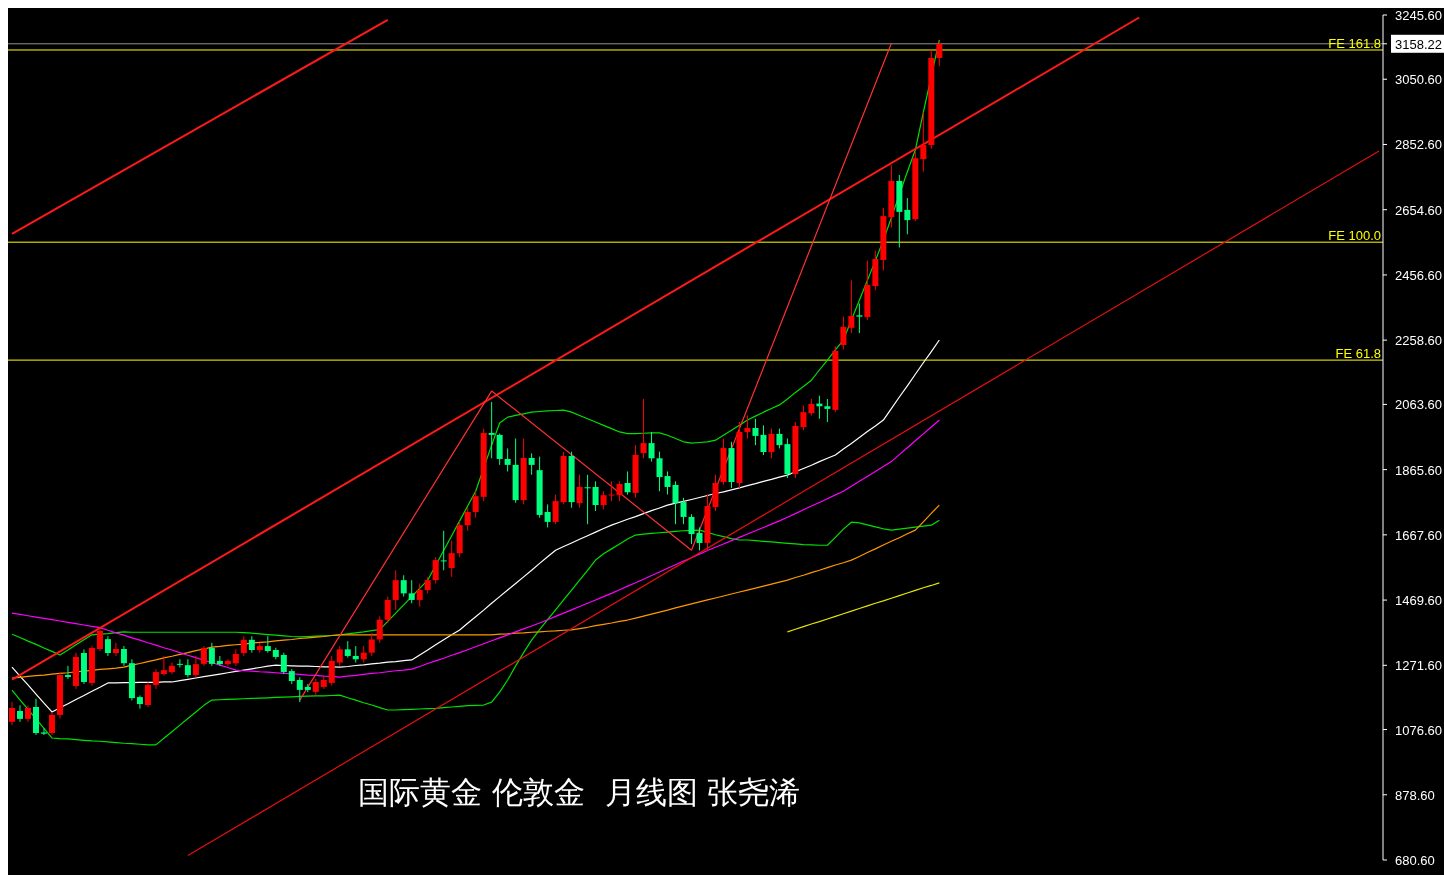 This screenshot has width=1444, height=875. I want to click on y-tick-label: 3245.60, so click(1418, 15).